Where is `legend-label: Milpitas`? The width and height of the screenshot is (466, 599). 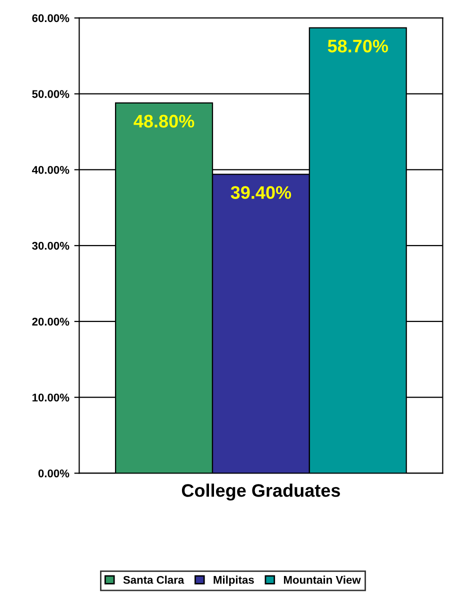 legend-label: Milpitas is located at coordinates (234, 581).